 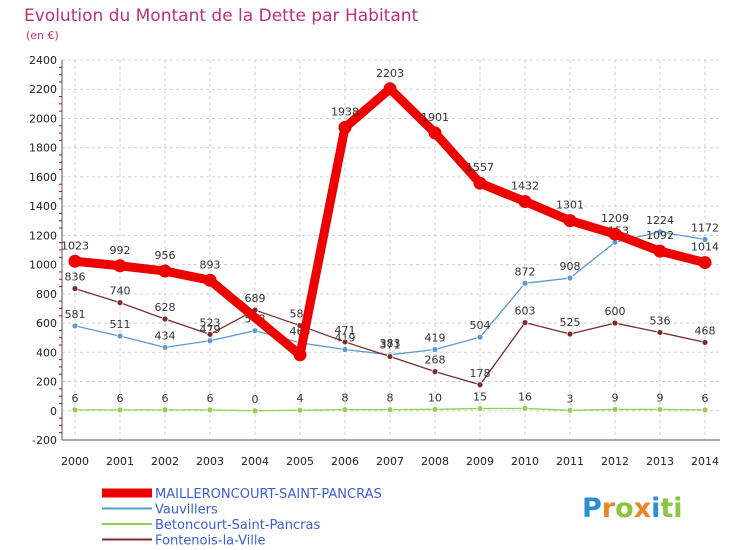 What do you see at coordinates (705, 330) in the screenshot?
I see `data-label: 468` at bounding box center [705, 330].